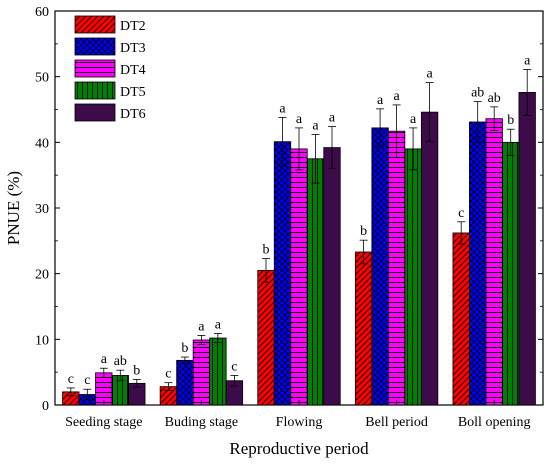  I want to click on y-tick-label: 20, so click(42, 275).